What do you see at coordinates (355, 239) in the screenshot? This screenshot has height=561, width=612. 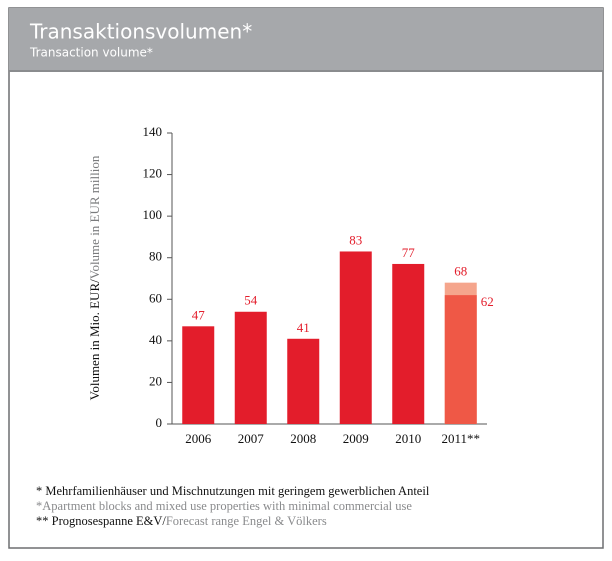 I see `data-label: 83` at bounding box center [355, 239].